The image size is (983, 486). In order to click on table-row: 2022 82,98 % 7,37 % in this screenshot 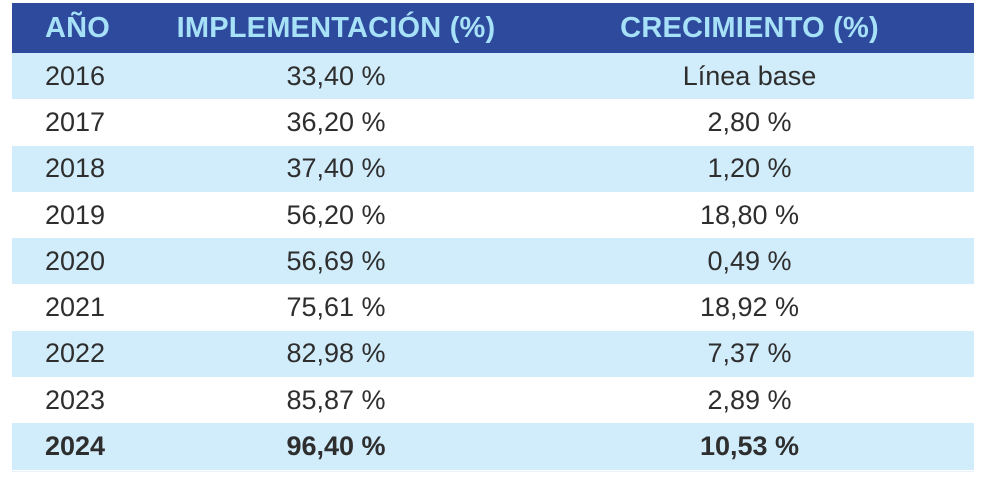, I will do `click(493, 354)`.